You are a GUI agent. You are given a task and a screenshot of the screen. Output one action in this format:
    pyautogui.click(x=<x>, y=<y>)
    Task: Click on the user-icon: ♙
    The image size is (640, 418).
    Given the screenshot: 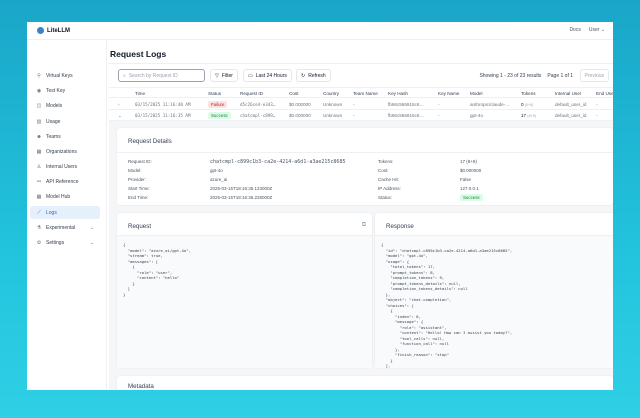 What is the action you would take?
    pyautogui.click(x=39, y=166)
    